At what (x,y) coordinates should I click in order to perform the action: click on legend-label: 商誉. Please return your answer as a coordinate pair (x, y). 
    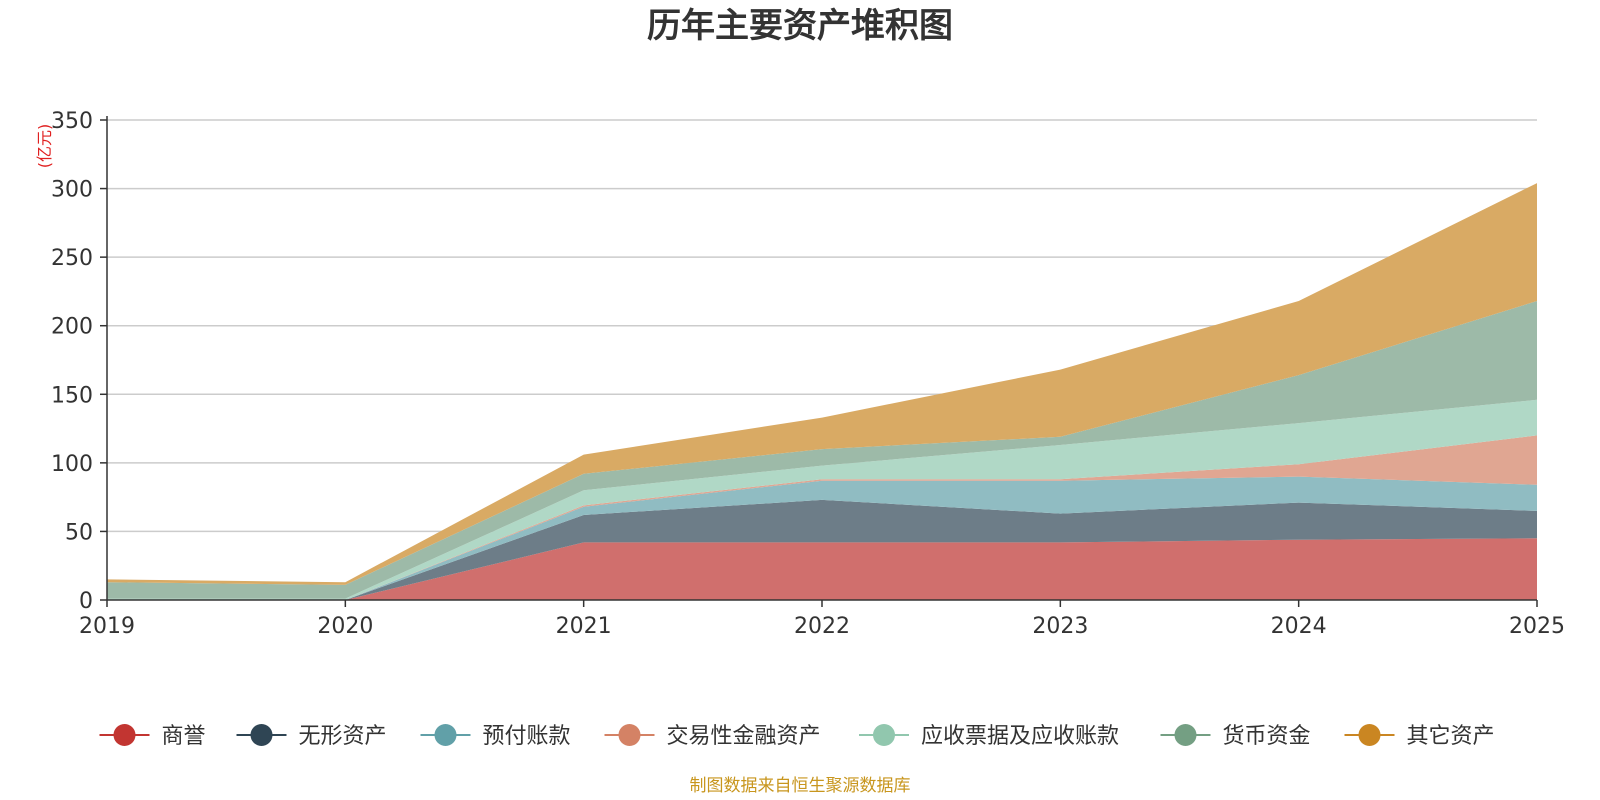
    Looking at the image, I should click on (184, 736).